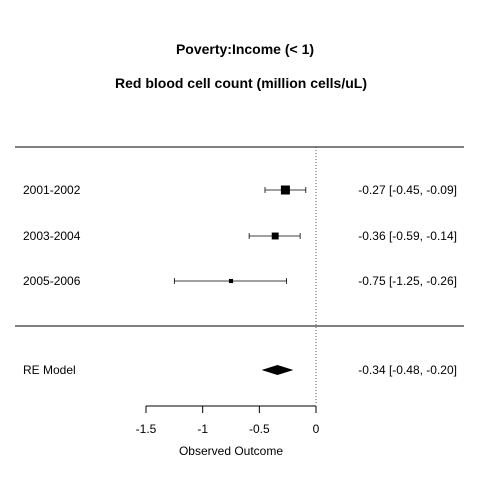 The height and width of the screenshot is (480, 480). What do you see at coordinates (49, 370) in the screenshot?
I see `summary-label: RE Model` at bounding box center [49, 370].